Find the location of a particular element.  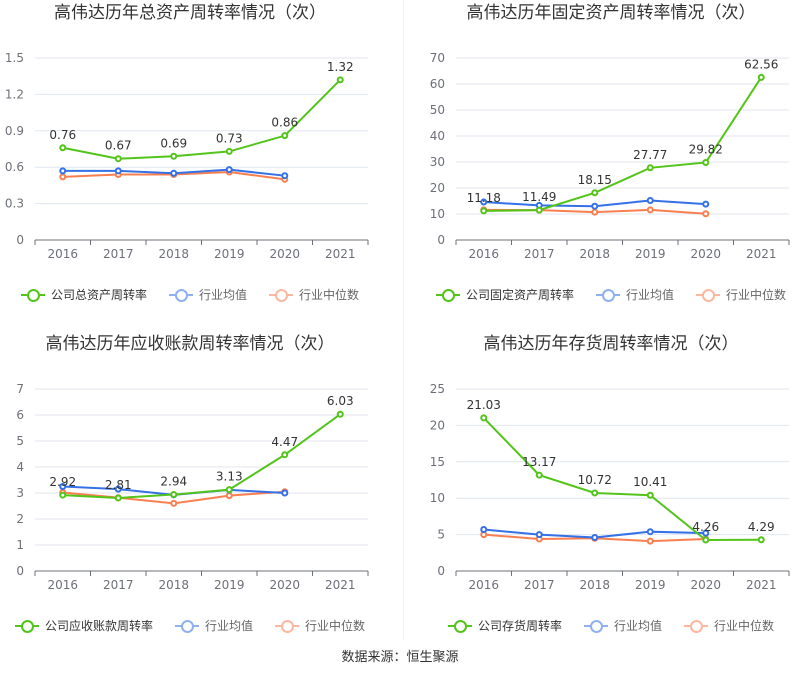

y-tick-label: 0.3 is located at coordinates (14, 204).